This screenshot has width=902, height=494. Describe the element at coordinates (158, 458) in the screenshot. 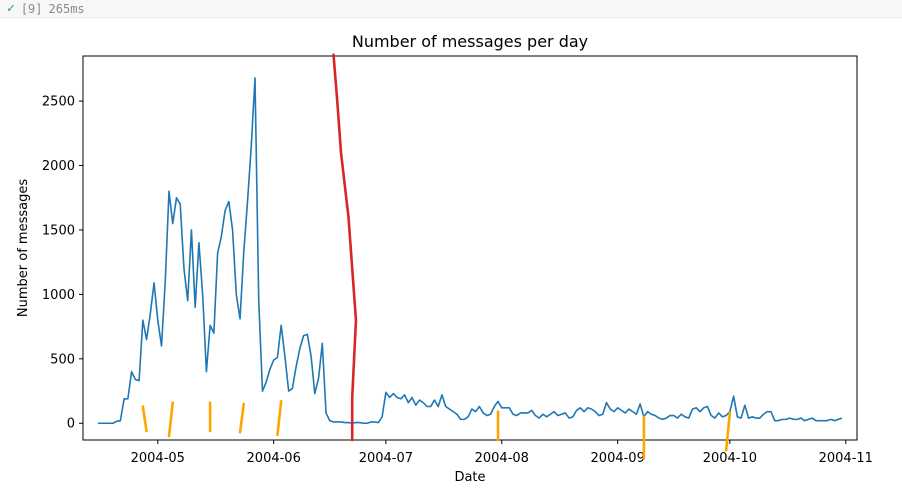

I see `x-tick-label: 2004-05` at that location.